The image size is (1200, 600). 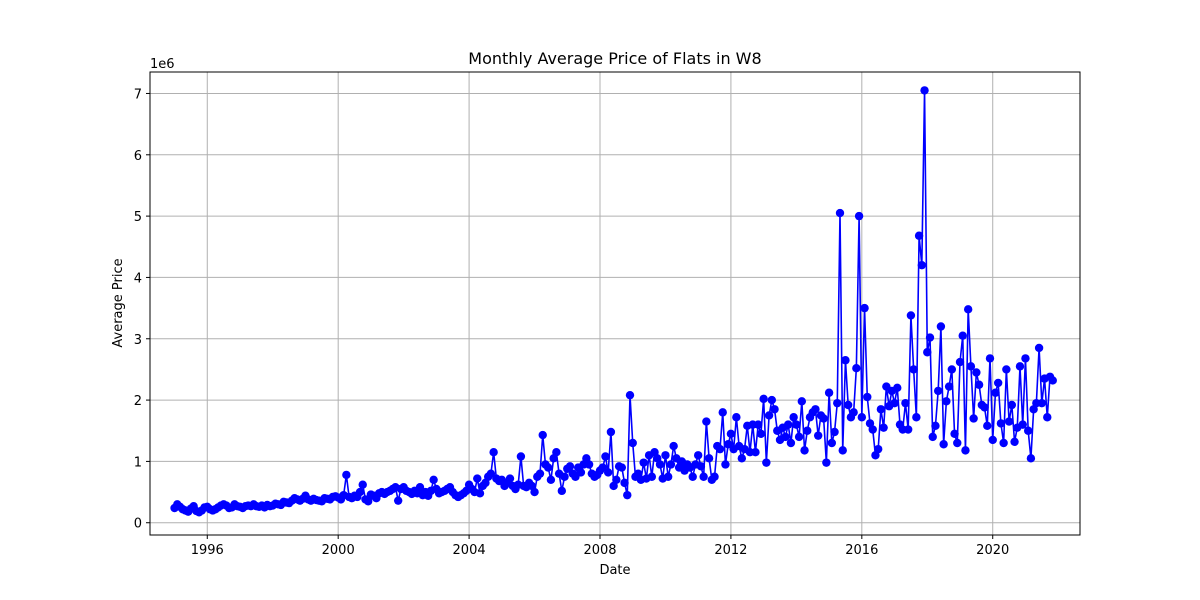 I want to click on x-tick-label: 2004, so click(x=469, y=550).